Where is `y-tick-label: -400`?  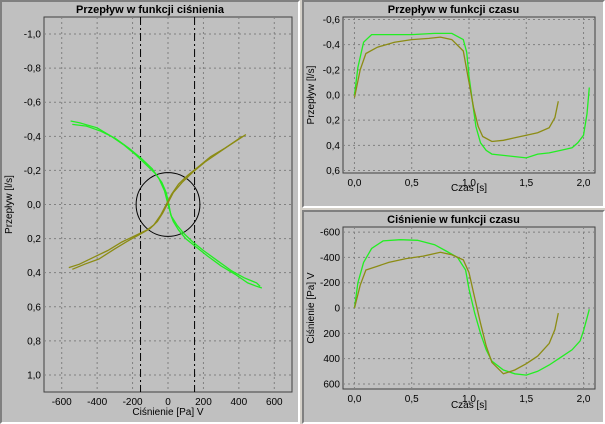 y-tick-label: -400 is located at coordinates (330, 258).